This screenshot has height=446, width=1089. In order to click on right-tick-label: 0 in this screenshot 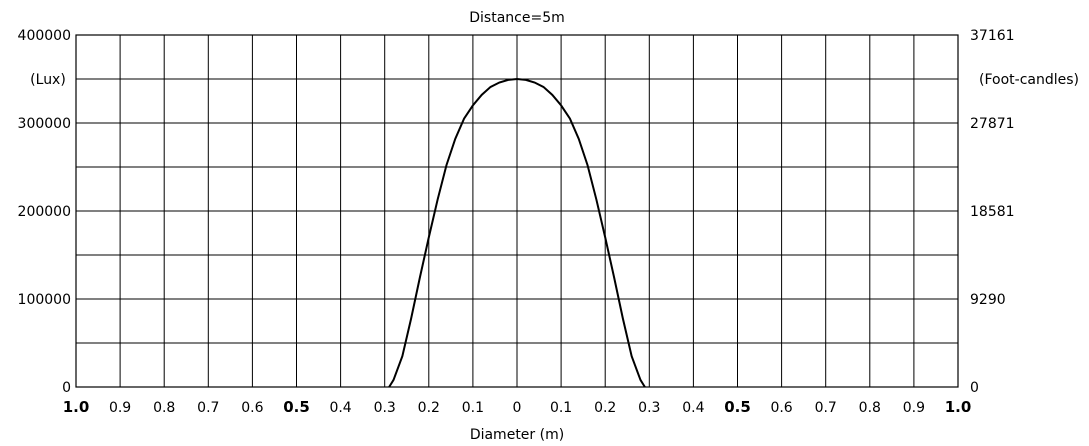, I will do `click(974, 388)`.